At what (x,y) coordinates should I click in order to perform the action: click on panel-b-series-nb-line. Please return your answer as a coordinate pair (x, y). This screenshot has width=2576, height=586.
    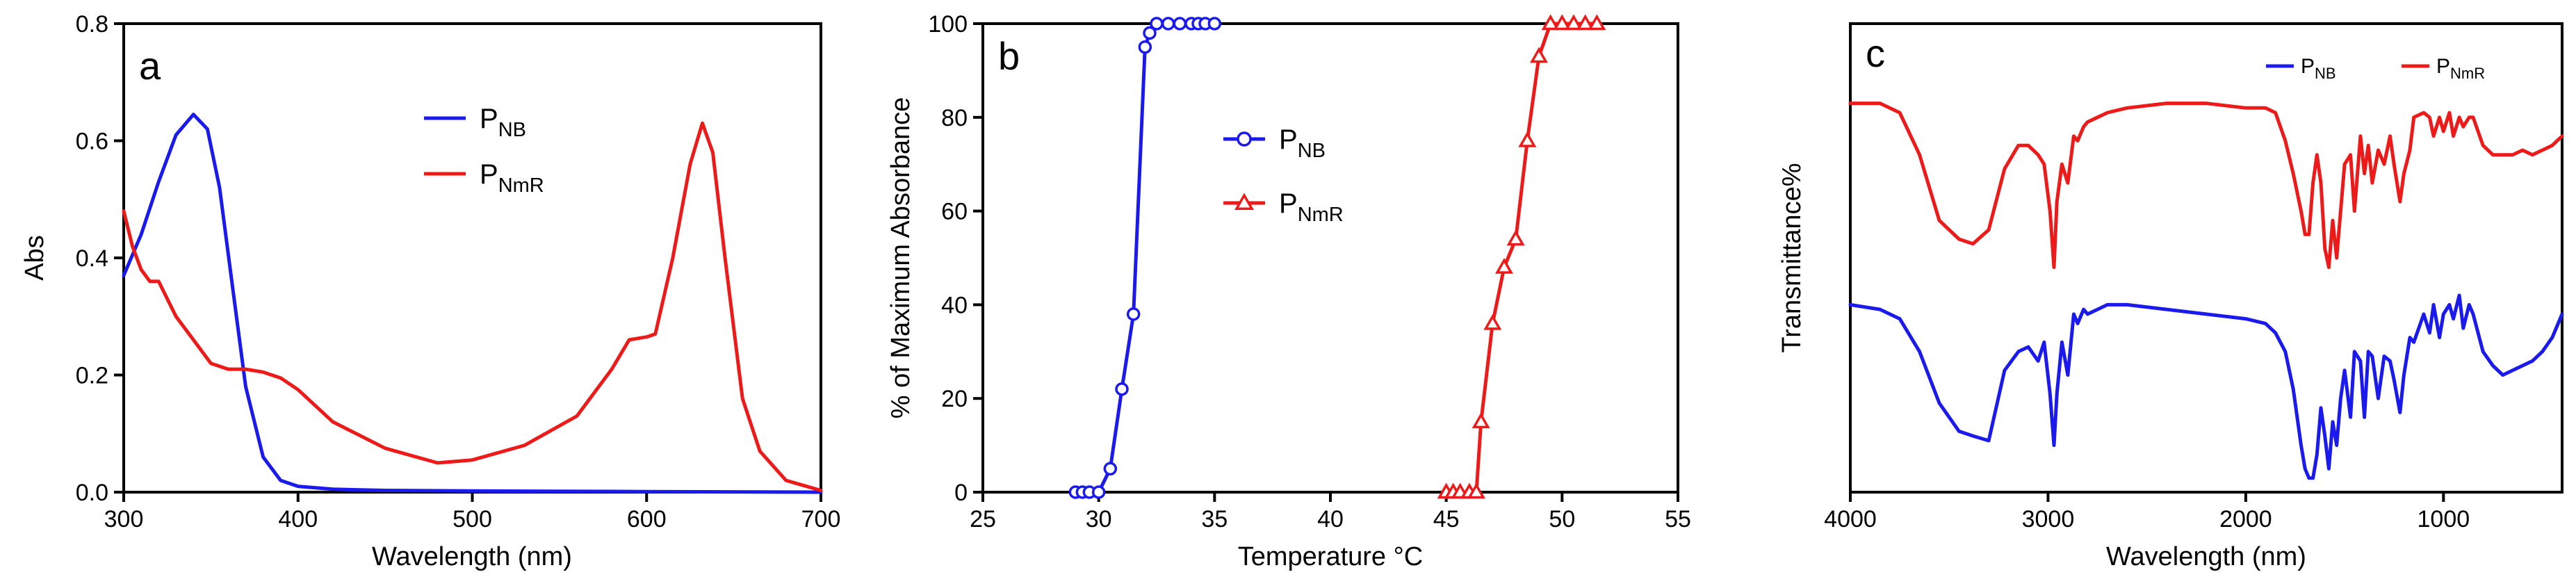
    Looking at the image, I should click on (1144, 258).